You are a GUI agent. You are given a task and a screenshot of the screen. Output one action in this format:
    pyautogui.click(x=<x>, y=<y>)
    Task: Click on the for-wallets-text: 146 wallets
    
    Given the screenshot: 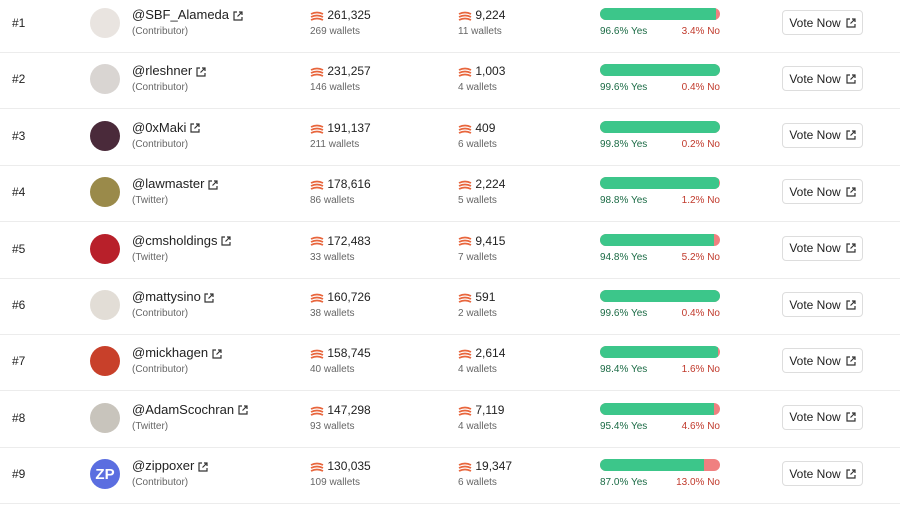 What is the action you would take?
    pyautogui.click(x=335, y=88)
    